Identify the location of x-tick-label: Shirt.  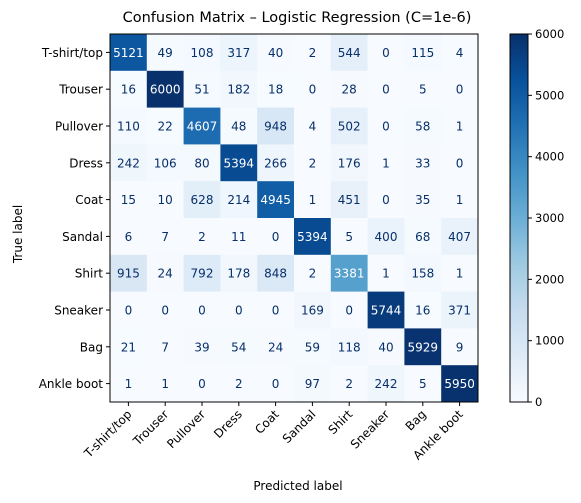
(340, 422).